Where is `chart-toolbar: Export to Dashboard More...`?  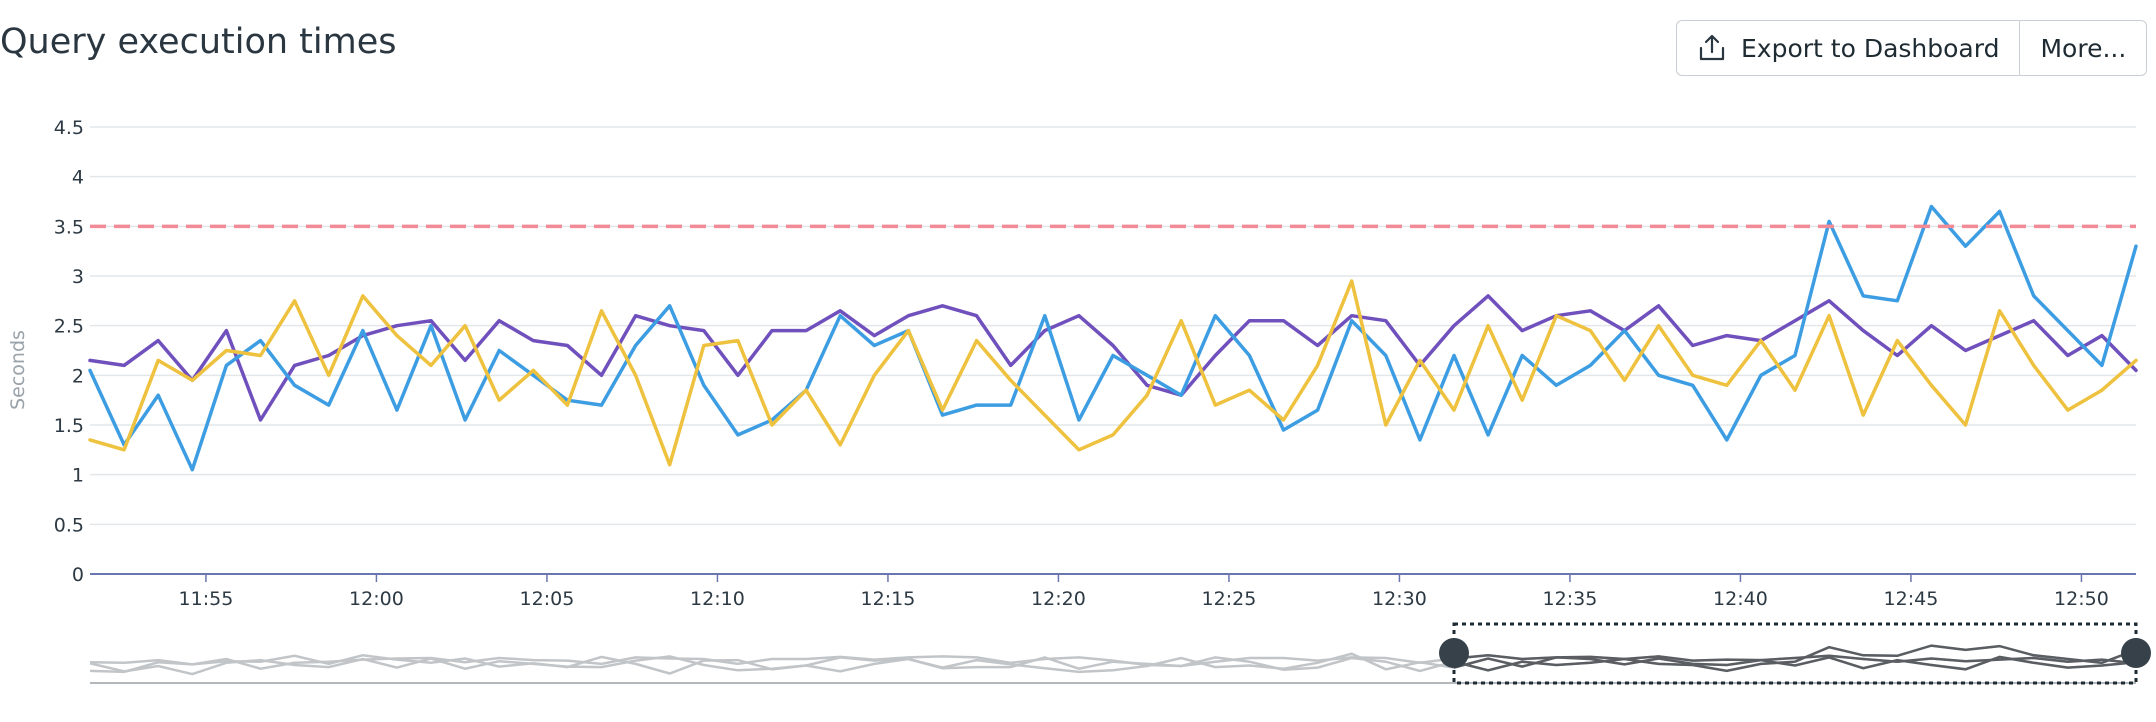
chart-toolbar: Export to Dashboard More... is located at coordinates (1912, 48).